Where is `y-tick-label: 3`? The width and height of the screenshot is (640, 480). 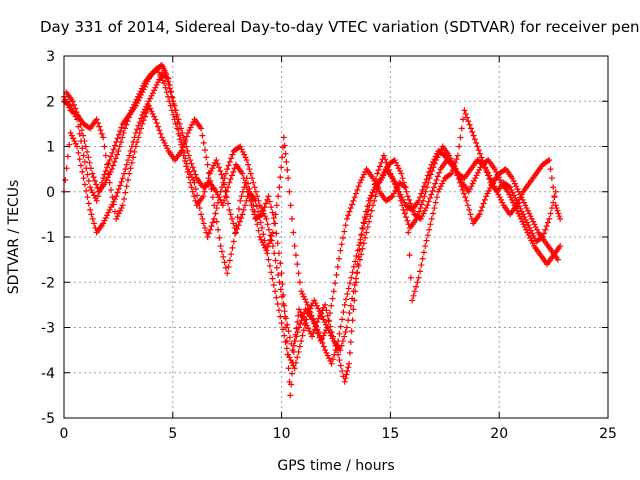 y-tick-label: 3 is located at coordinates (50, 57).